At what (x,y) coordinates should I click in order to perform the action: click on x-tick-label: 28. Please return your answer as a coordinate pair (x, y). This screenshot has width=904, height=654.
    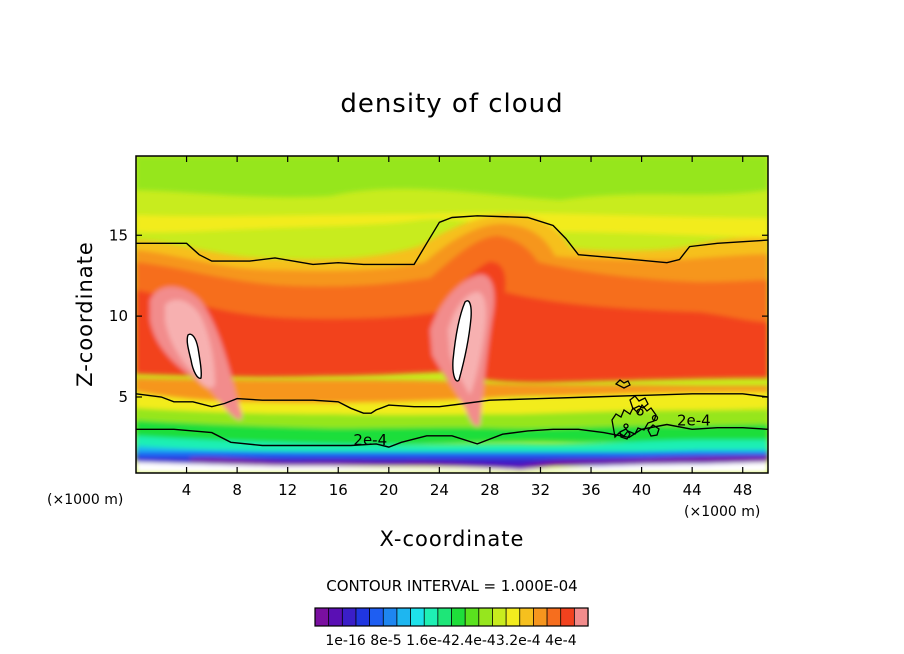
    Looking at the image, I should click on (489, 490).